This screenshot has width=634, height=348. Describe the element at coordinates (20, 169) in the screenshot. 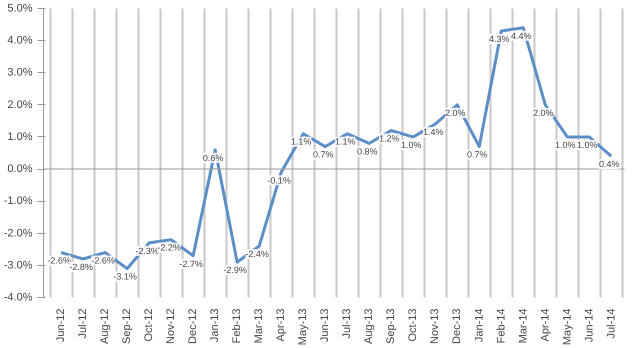

I see `y-tick-label: 0.0%` at that location.